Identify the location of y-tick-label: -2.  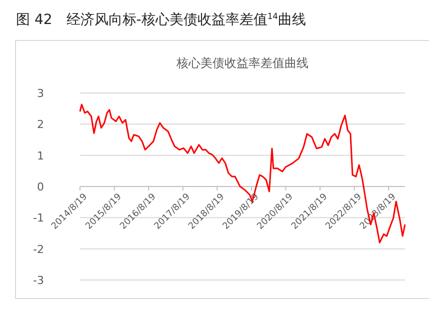
(38, 249).